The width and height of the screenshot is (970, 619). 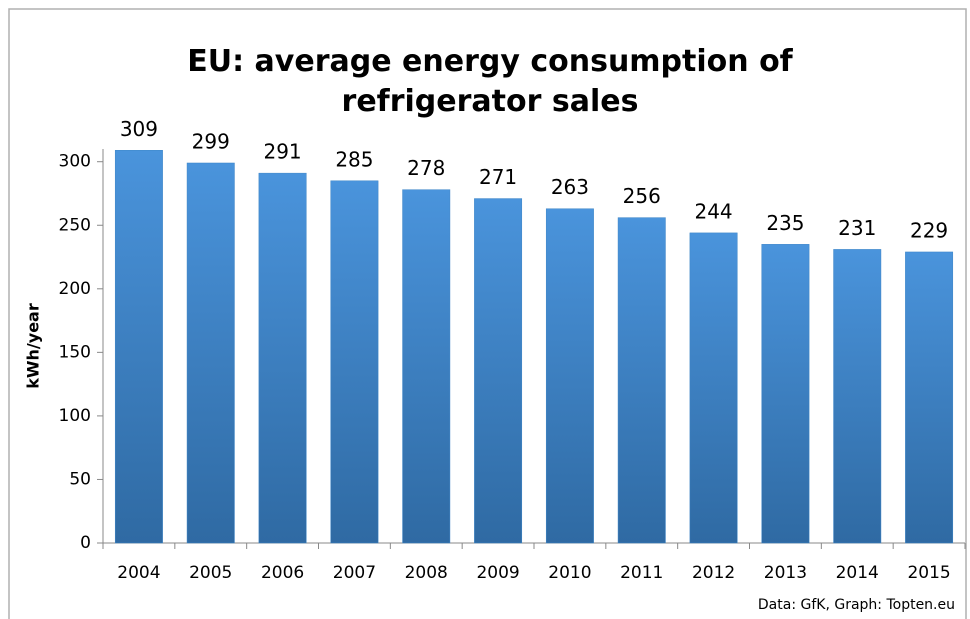 I want to click on x-tick-label: 2004, so click(x=138, y=573).